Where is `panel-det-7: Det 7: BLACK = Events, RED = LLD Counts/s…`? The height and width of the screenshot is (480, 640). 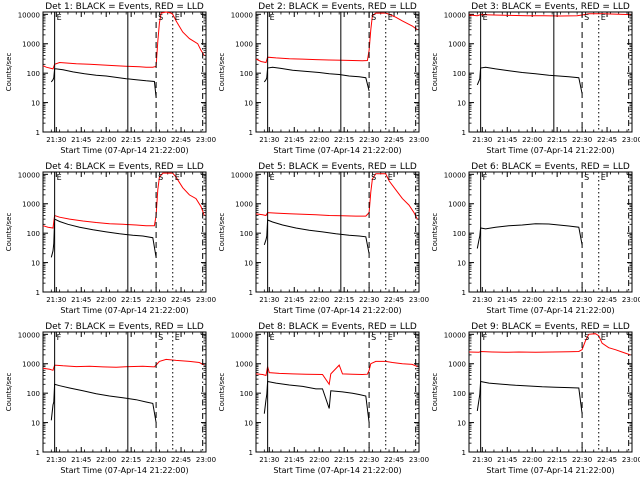
panel-det-7: Det 7: BLACK = Events, RED = LLD Counts/s… is located at coordinates (110, 398).